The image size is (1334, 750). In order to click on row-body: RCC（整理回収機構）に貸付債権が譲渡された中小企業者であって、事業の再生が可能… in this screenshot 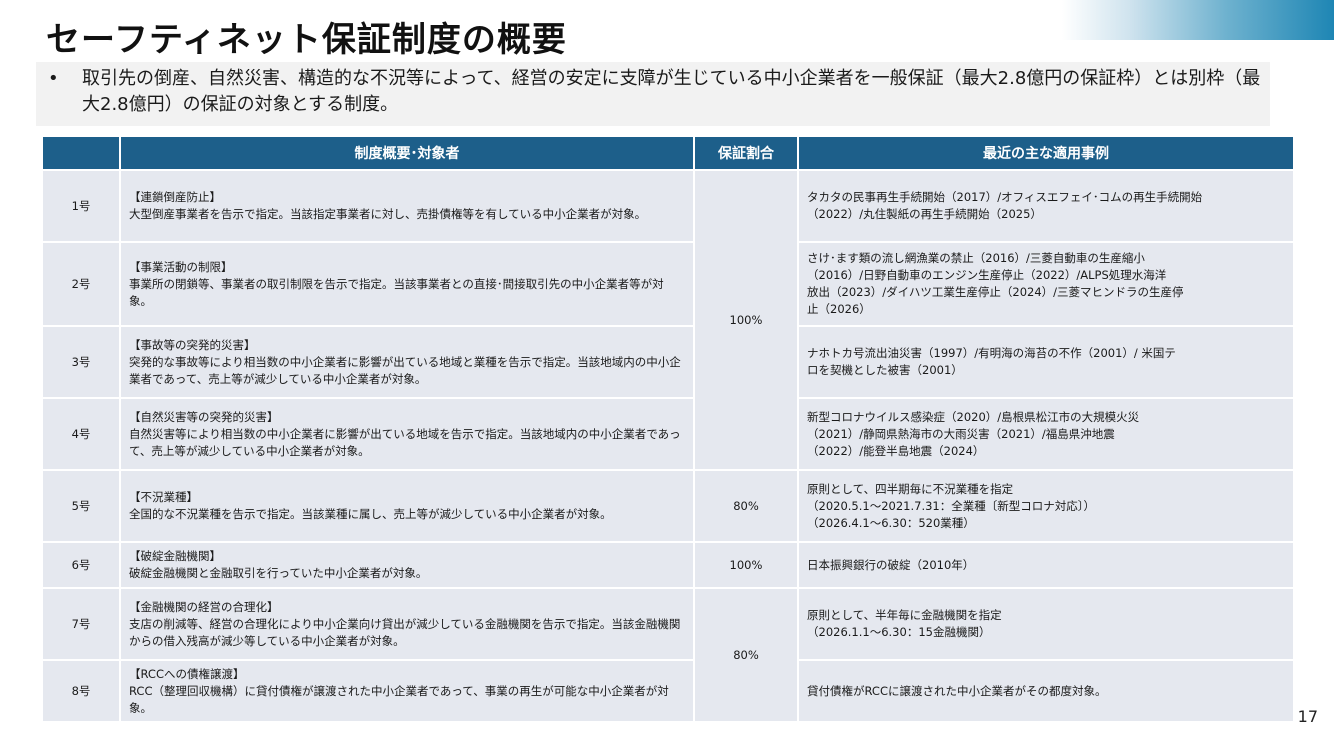, I will do `click(399, 699)`.